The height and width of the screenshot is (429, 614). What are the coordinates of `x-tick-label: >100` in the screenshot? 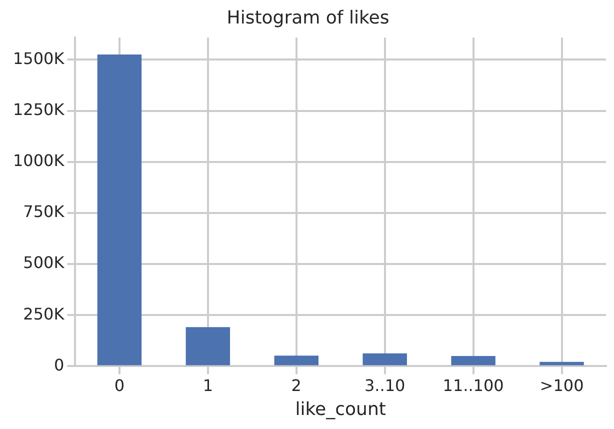 It's located at (562, 385).